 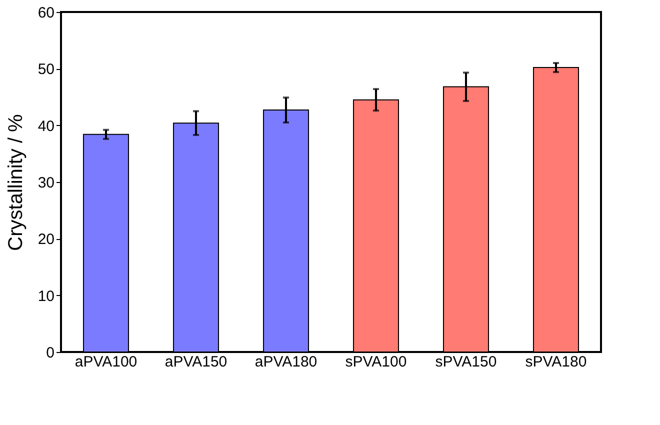 What do you see at coordinates (46, 13) in the screenshot?
I see `y-tick-label: 60` at bounding box center [46, 13].